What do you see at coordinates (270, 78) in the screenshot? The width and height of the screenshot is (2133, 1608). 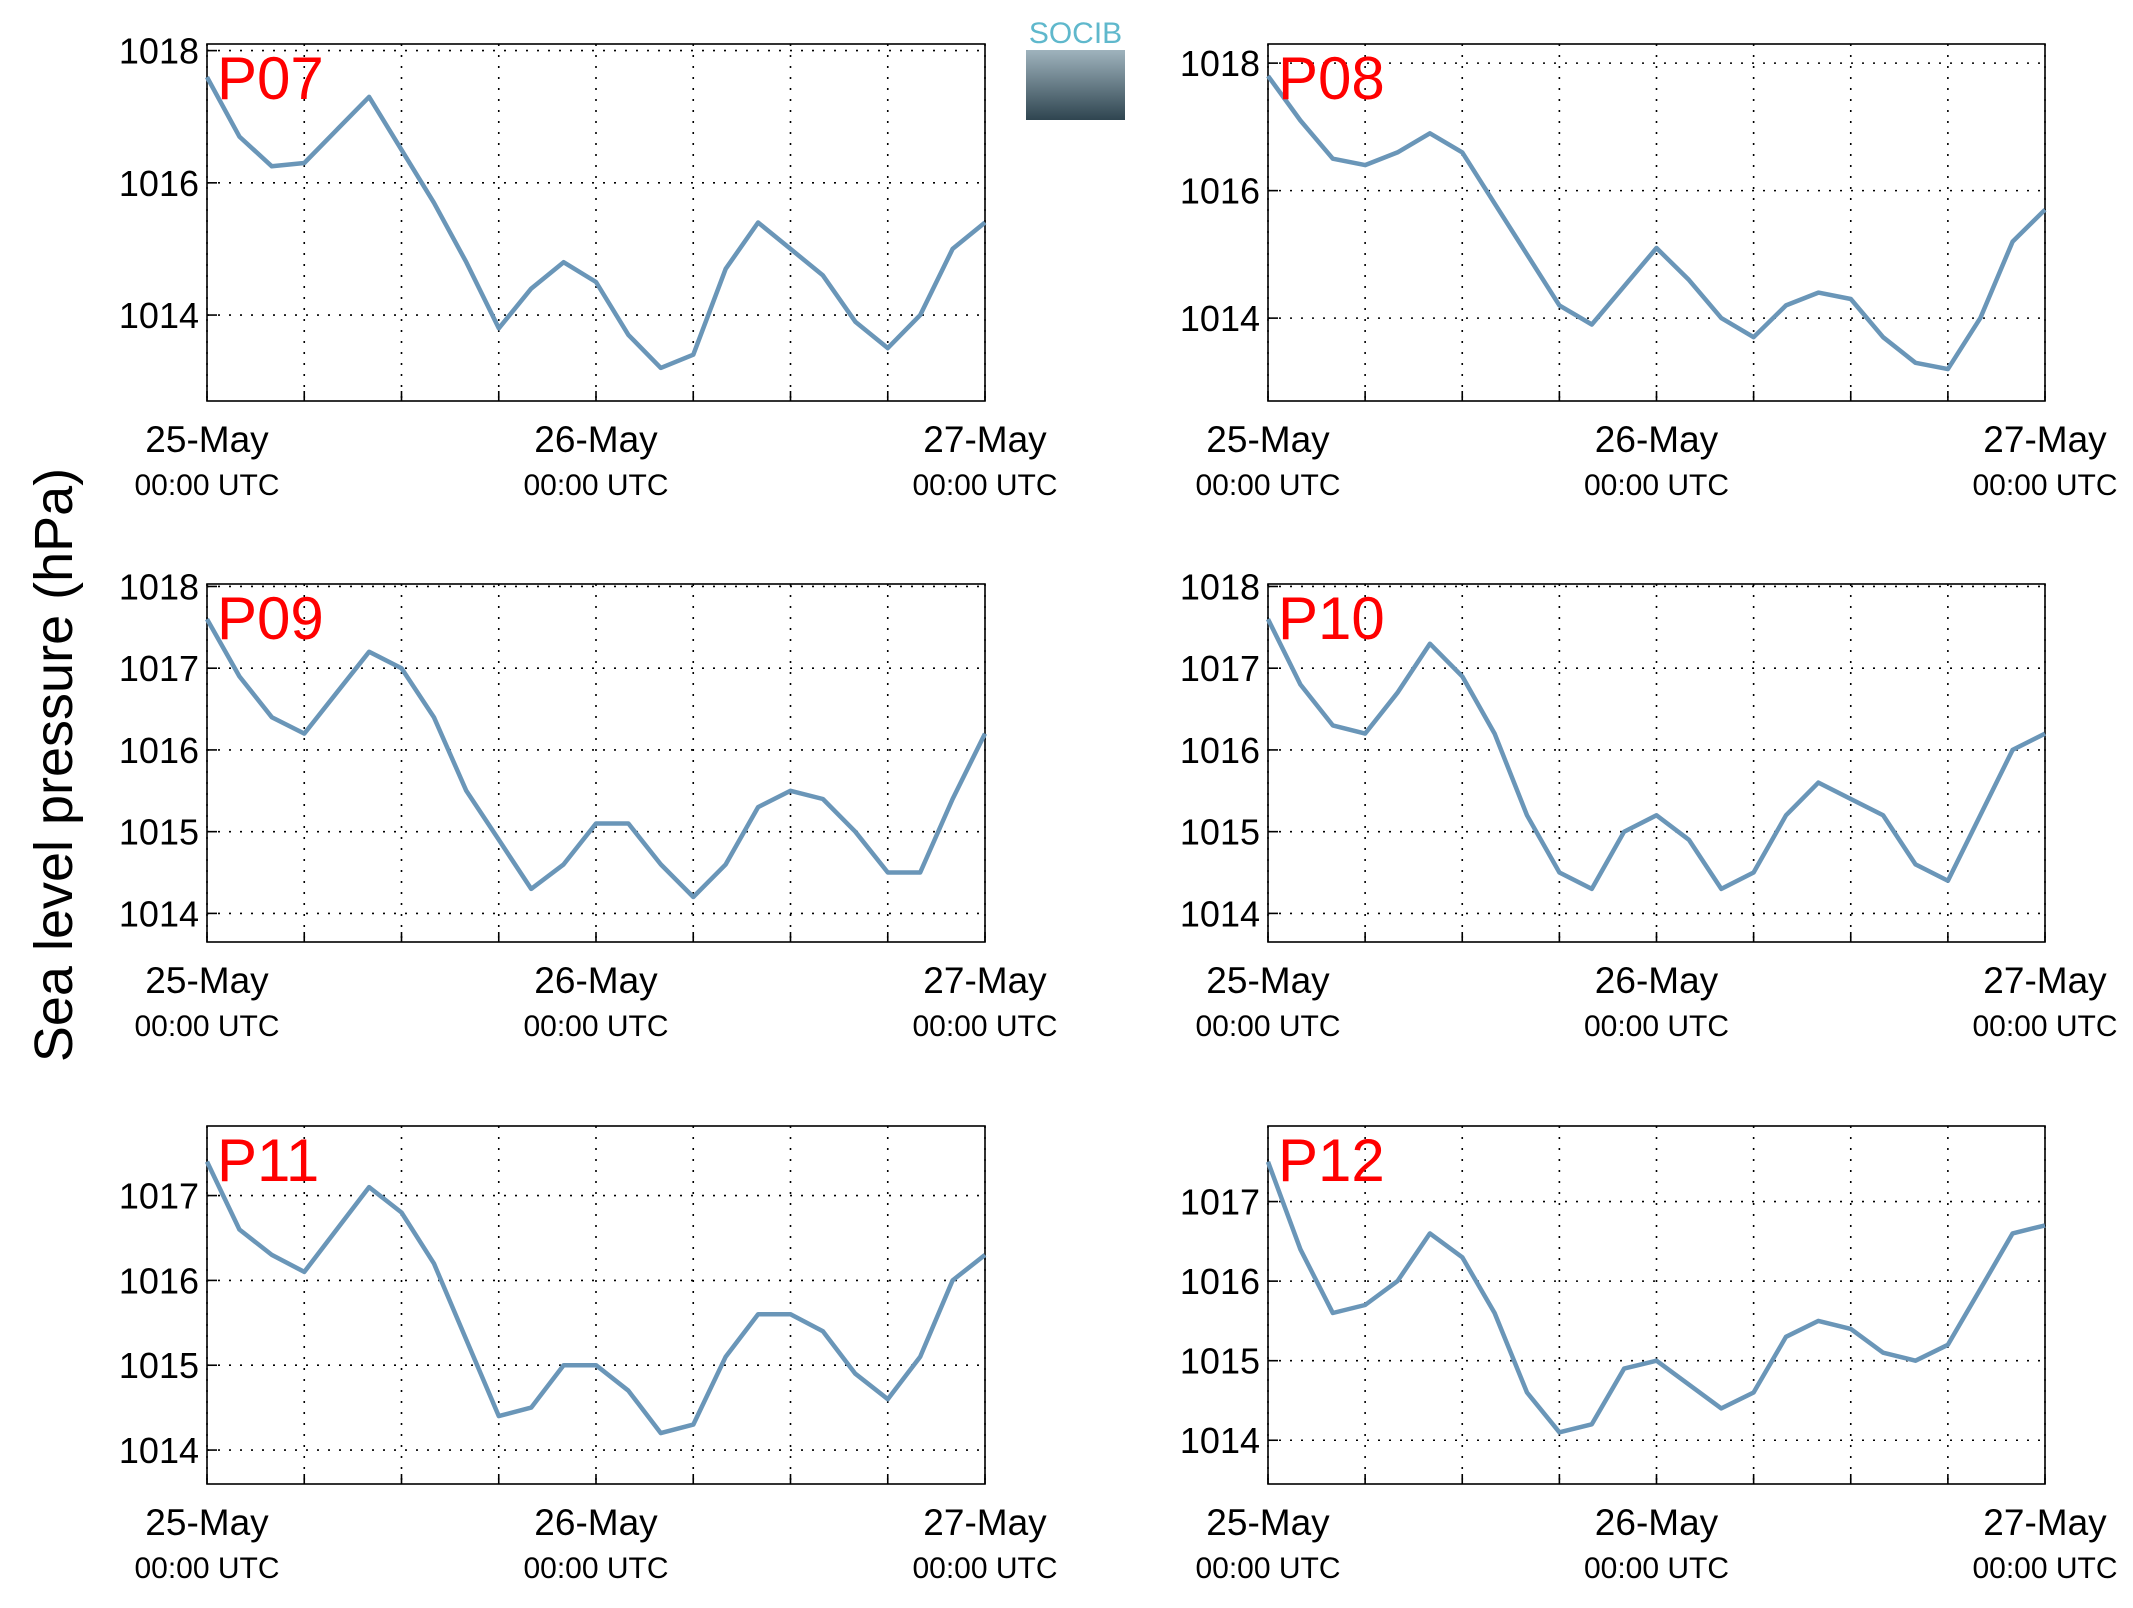 I see `panel-title: P07` at bounding box center [270, 78].